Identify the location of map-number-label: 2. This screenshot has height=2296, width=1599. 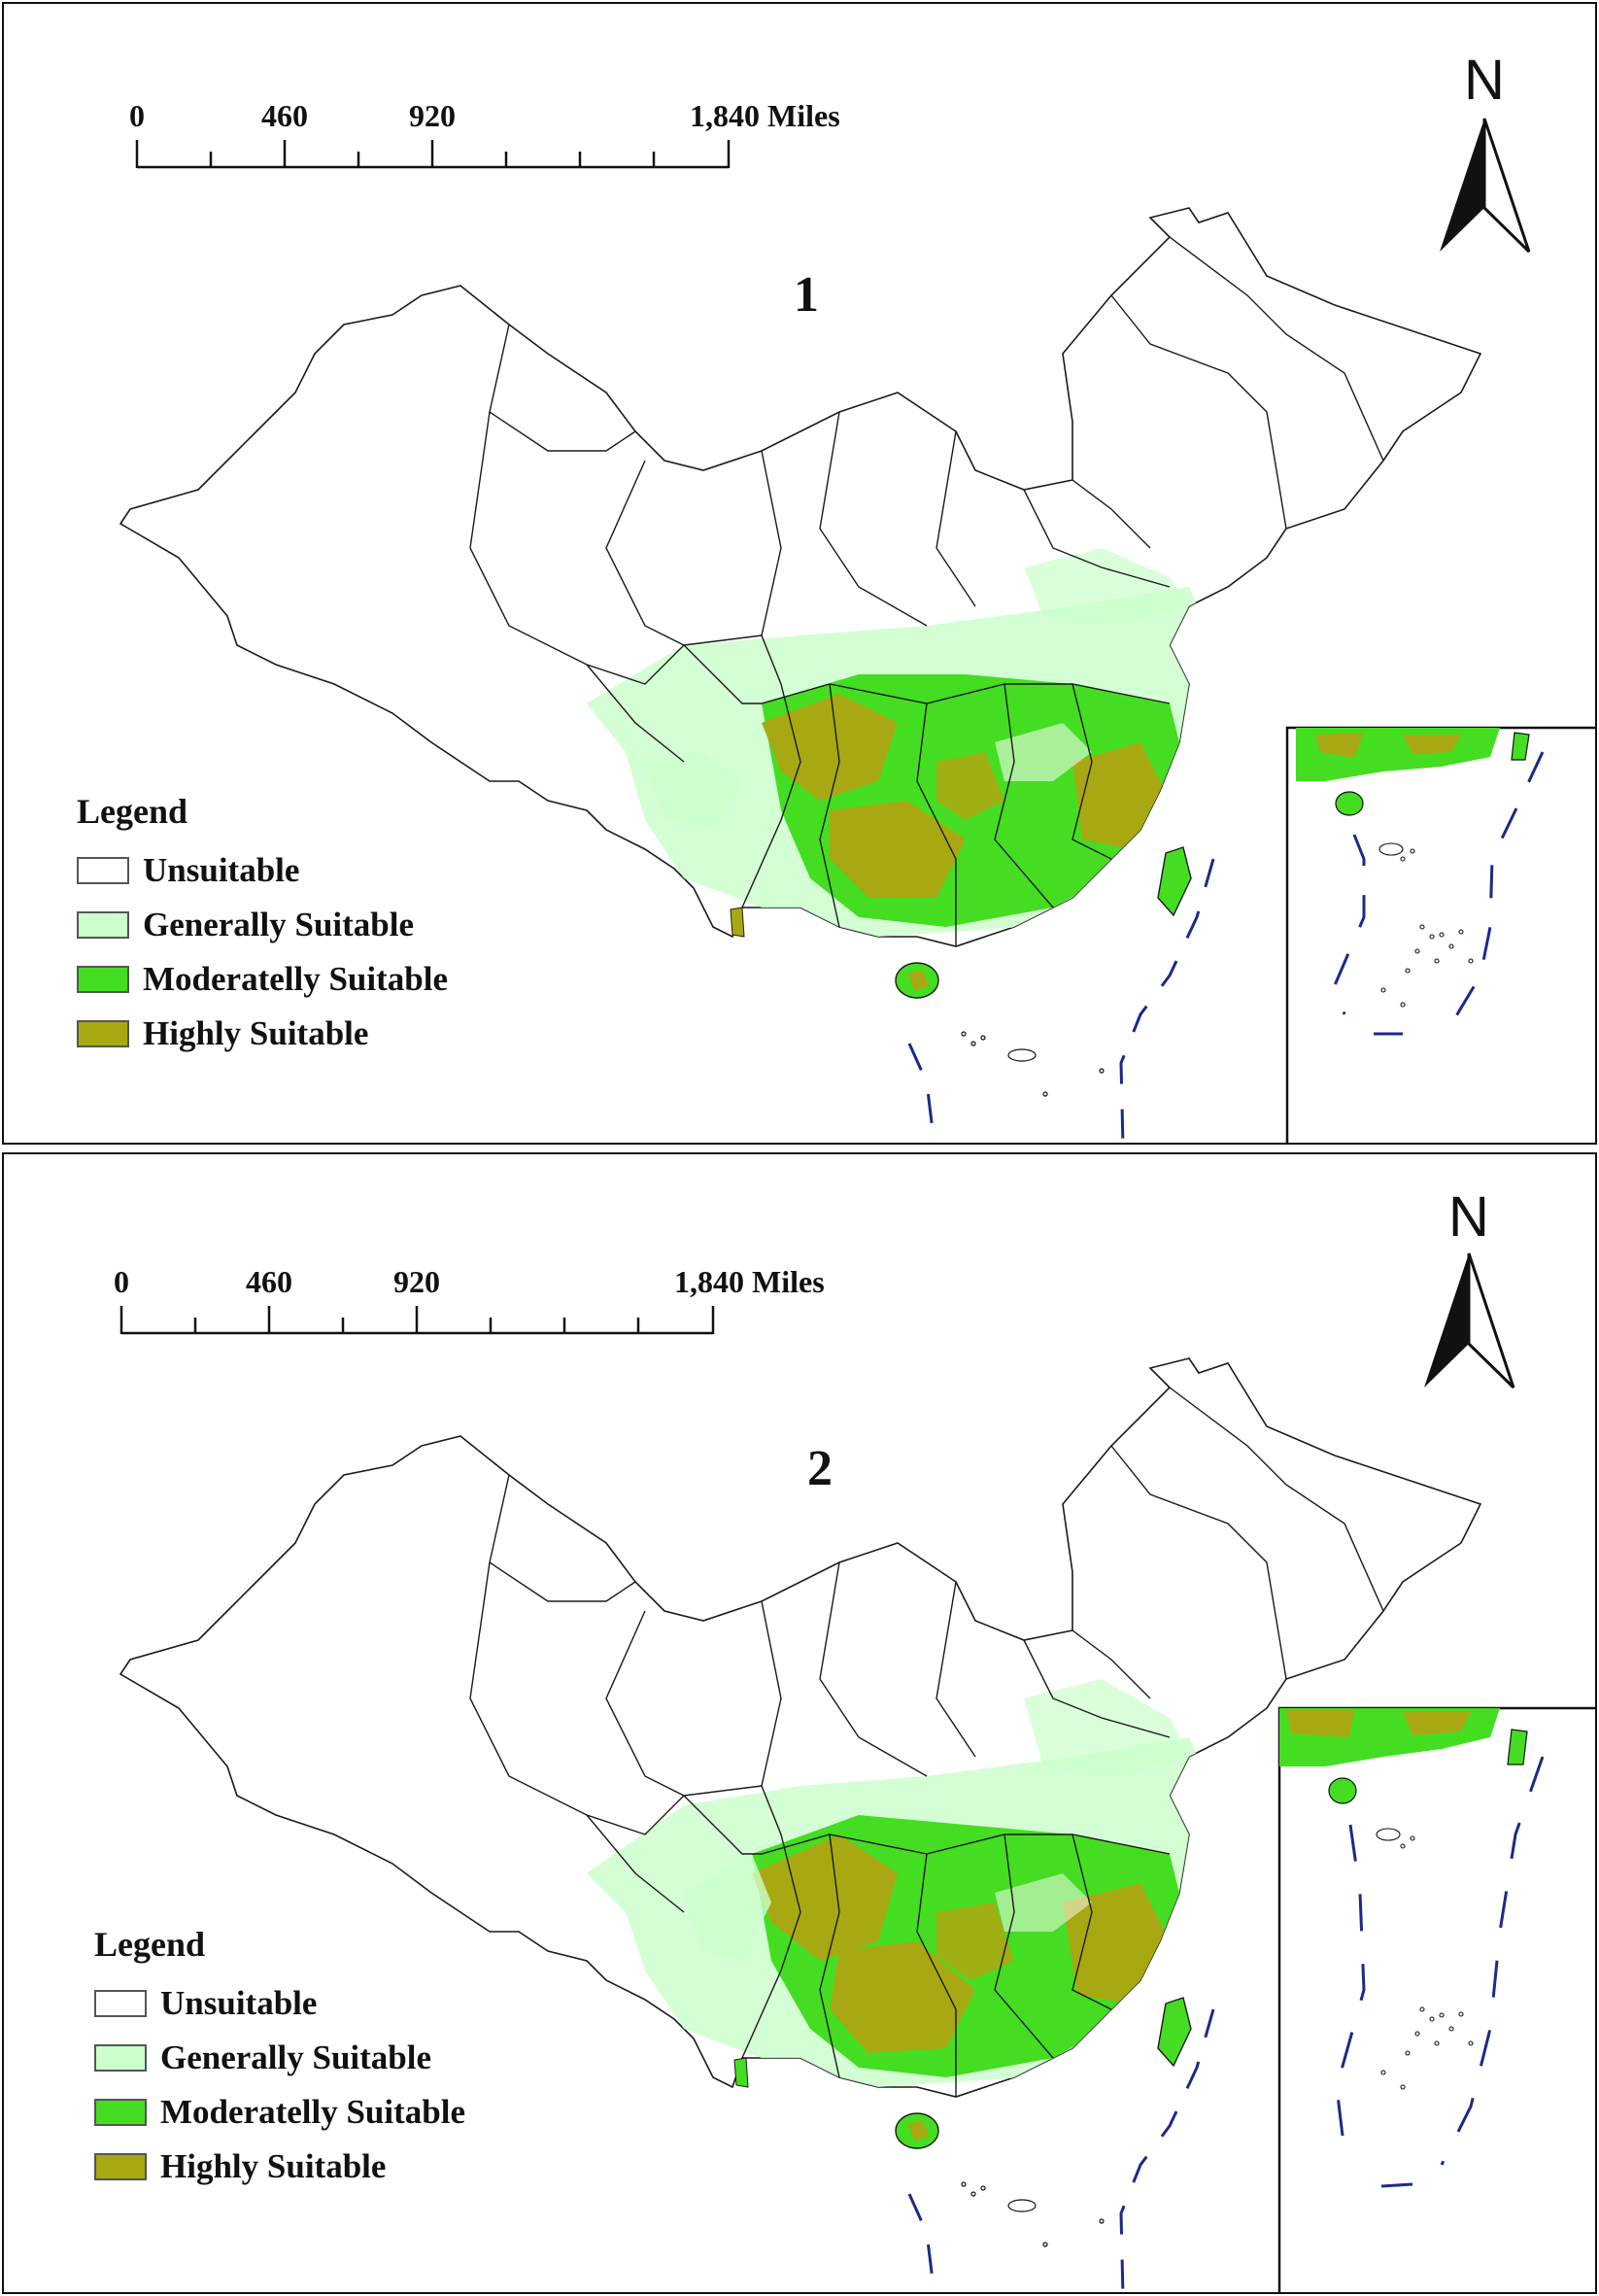
(820, 1468).